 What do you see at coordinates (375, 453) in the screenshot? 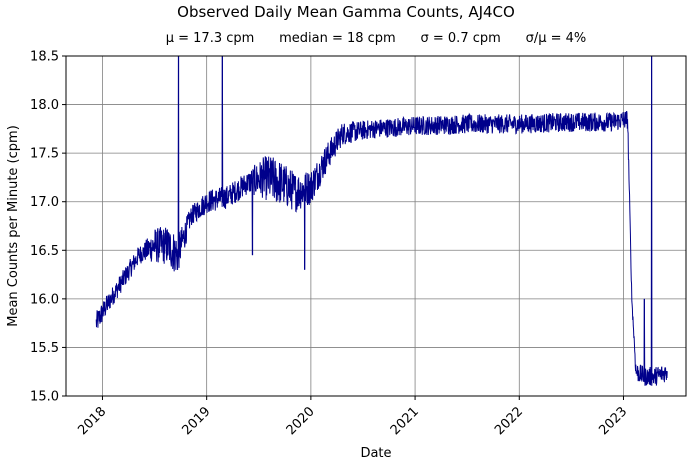
I see `x-axis-label: Date` at bounding box center [375, 453].